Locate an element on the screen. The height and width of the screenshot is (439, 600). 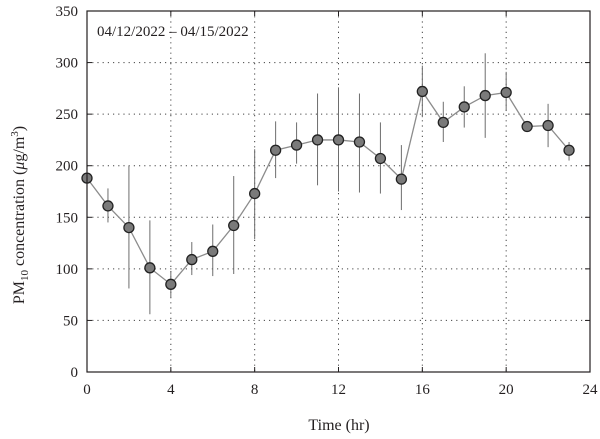
x-tick-label: 20 is located at coordinates (506, 390).